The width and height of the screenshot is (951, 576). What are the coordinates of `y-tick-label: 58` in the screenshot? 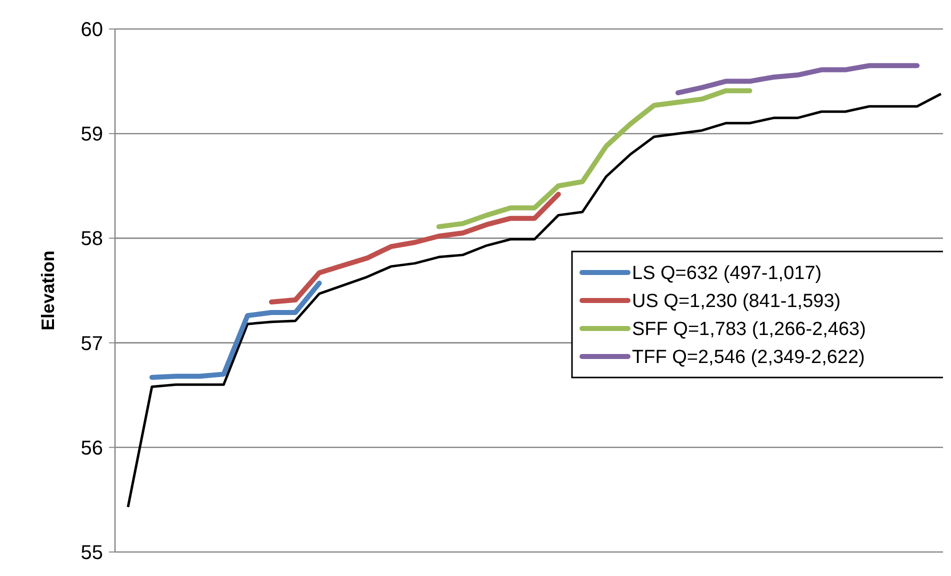 It's located at (91, 239).